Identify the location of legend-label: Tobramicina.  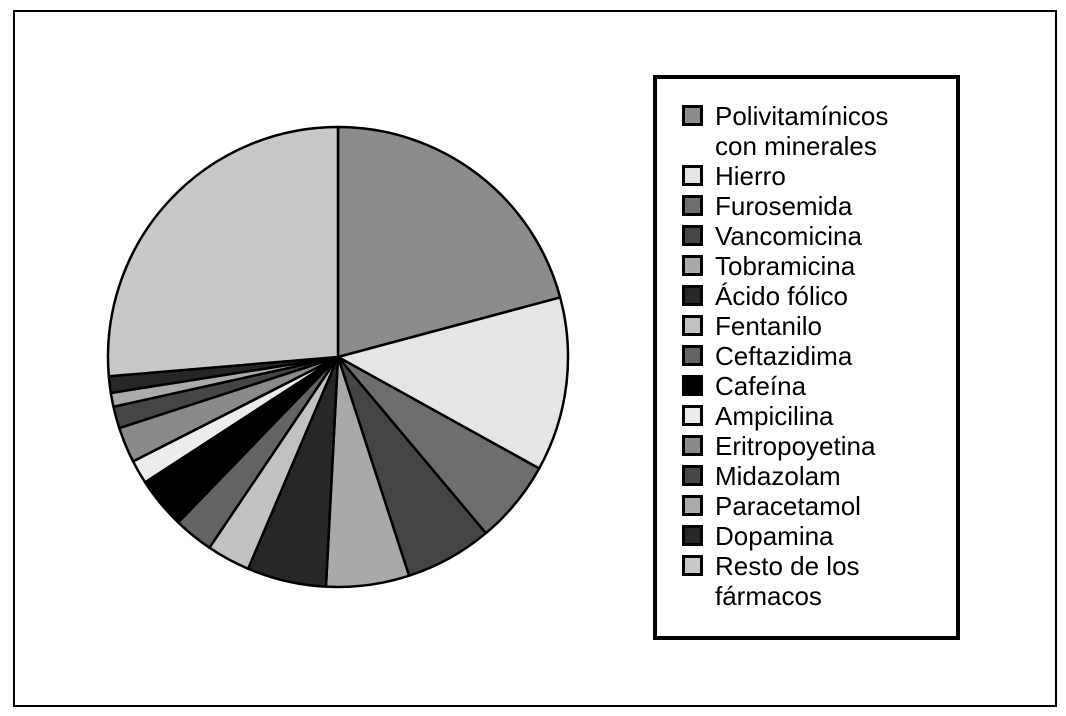
(785, 266).